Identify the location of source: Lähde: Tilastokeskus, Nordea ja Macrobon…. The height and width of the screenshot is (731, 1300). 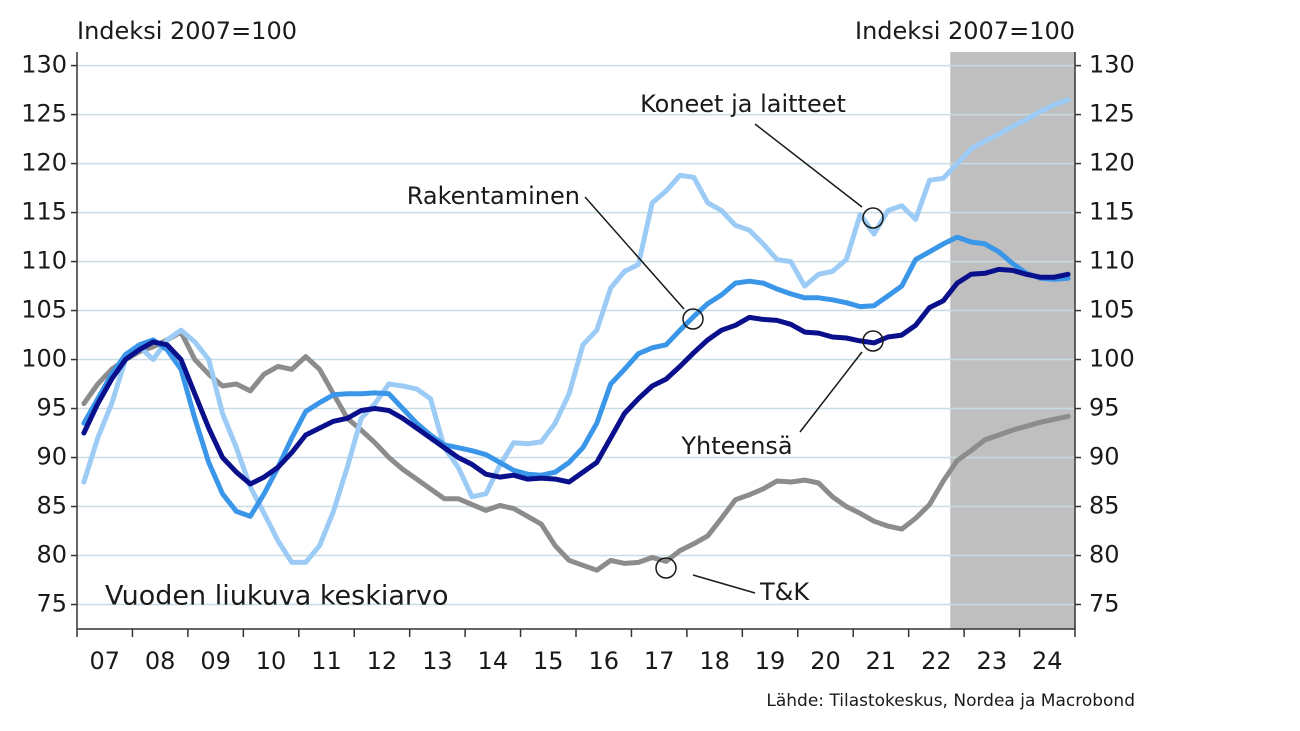
(950, 701).